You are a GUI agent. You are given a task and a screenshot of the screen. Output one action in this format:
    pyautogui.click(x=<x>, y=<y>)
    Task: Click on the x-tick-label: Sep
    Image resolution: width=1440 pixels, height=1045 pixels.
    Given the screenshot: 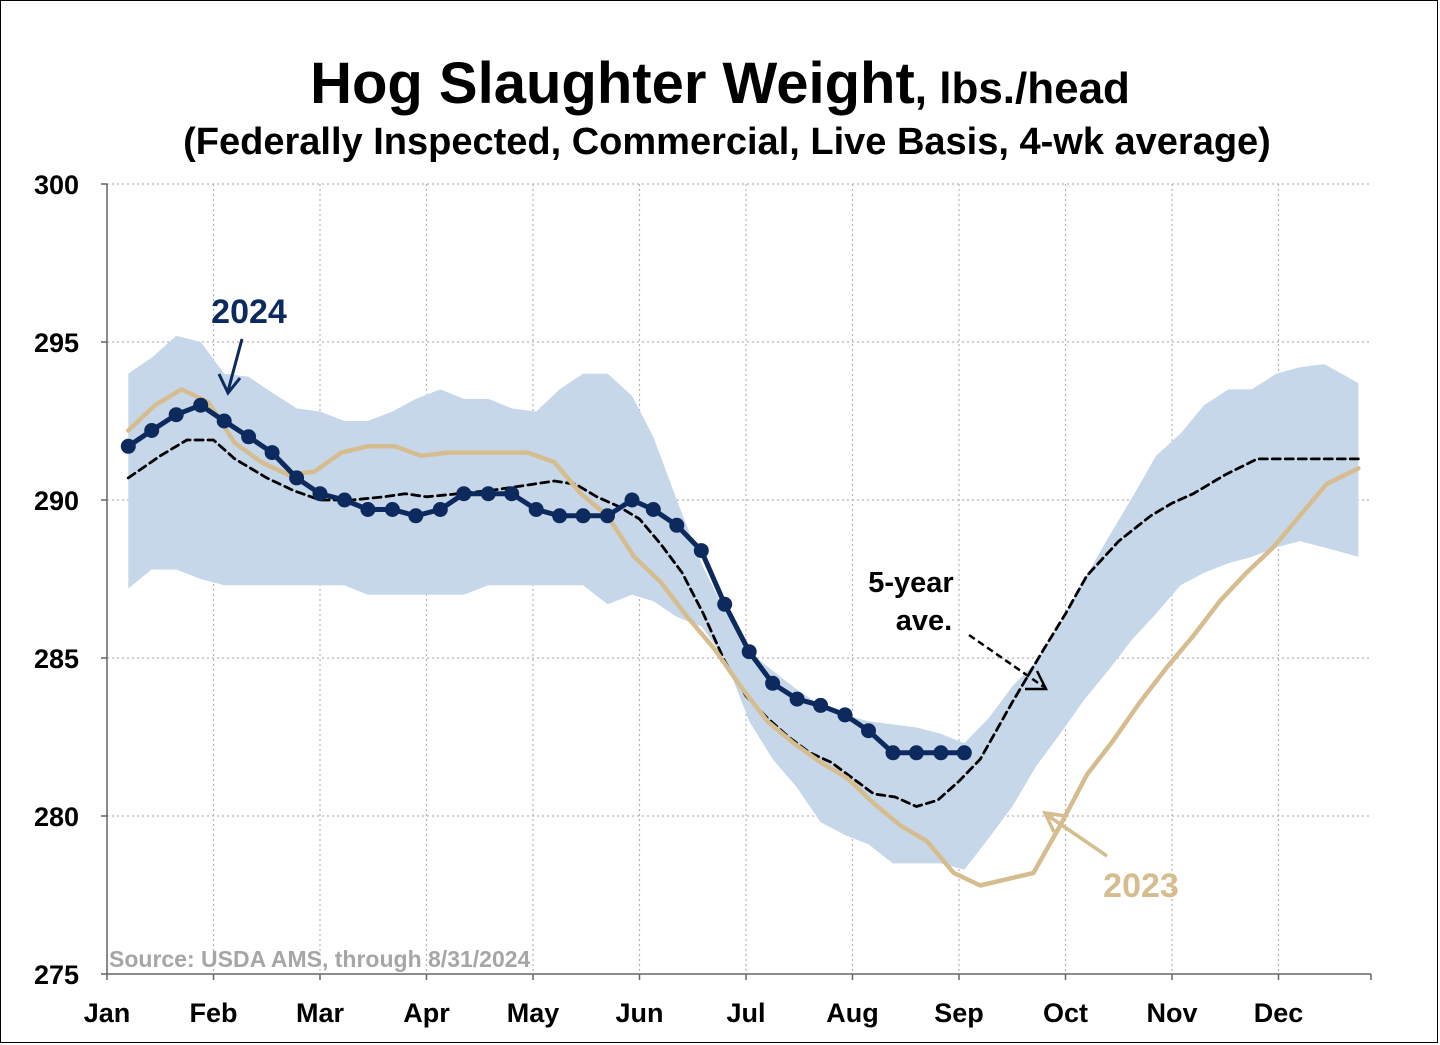 What is the action you would take?
    pyautogui.click(x=959, y=1013)
    